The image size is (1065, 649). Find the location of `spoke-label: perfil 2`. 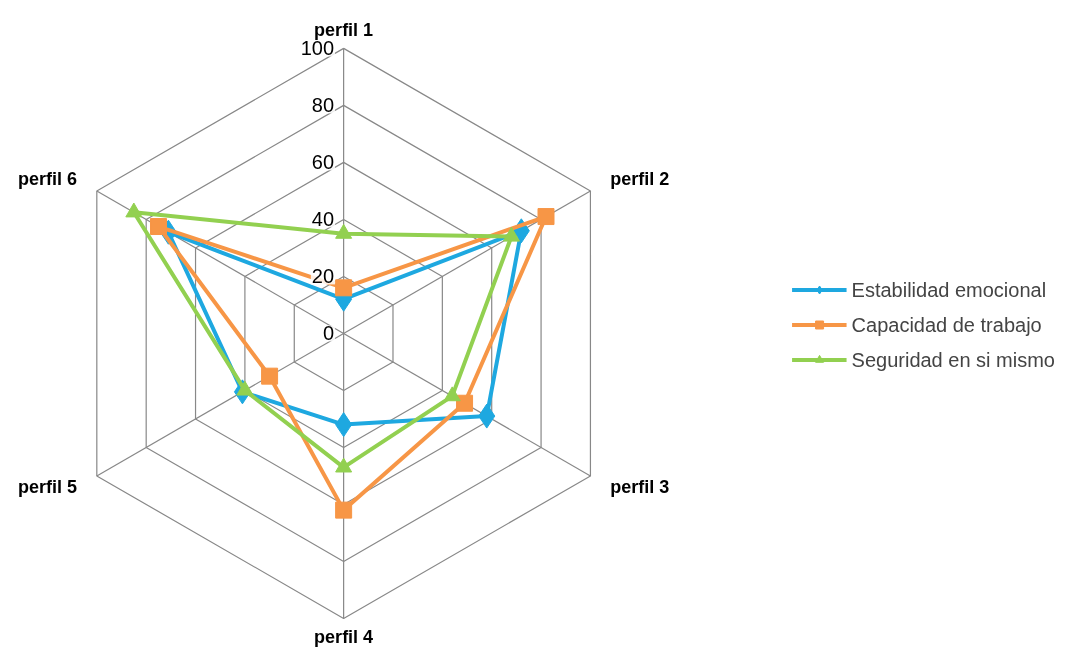

spoke-label: perfil 2 is located at coordinates (640, 179).